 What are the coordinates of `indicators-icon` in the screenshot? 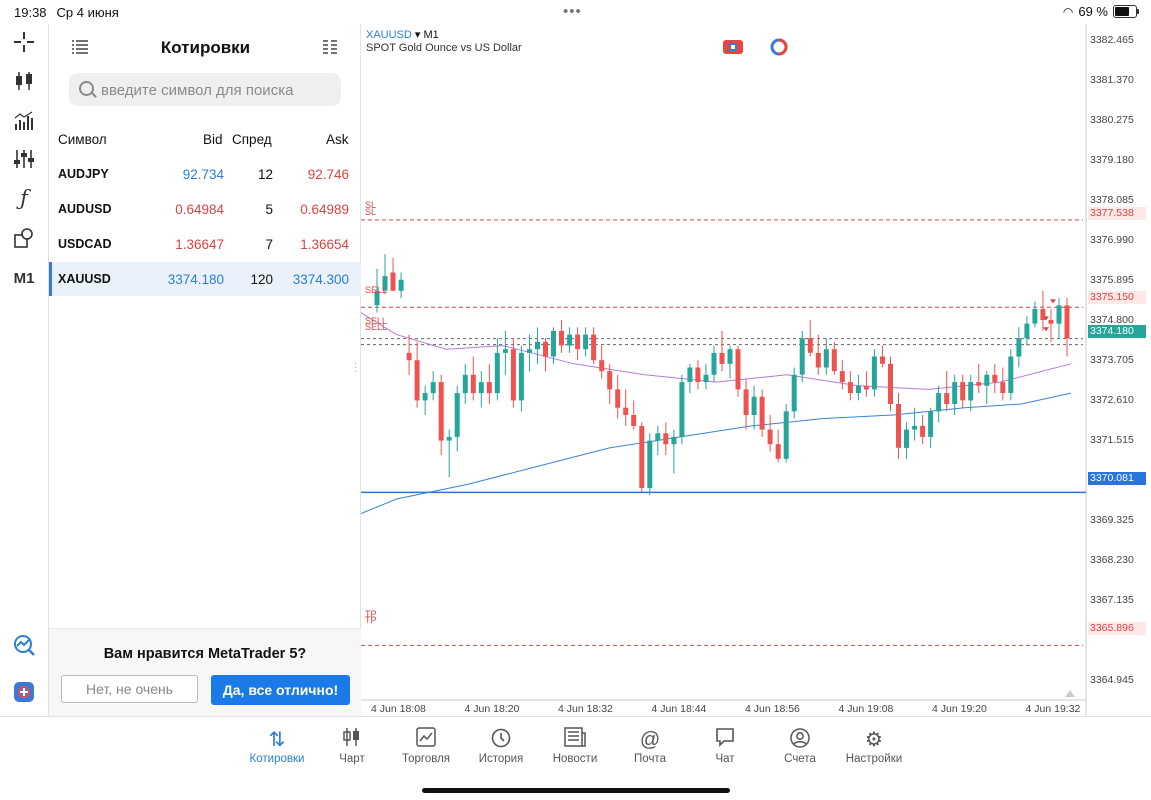 It's located at (24, 121).